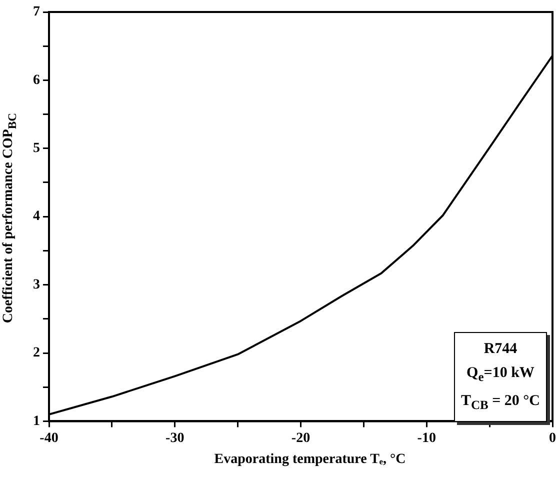  What do you see at coordinates (36, 216) in the screenshot?
I see `y-tick-label: 4` at bounding box center [36, 216].